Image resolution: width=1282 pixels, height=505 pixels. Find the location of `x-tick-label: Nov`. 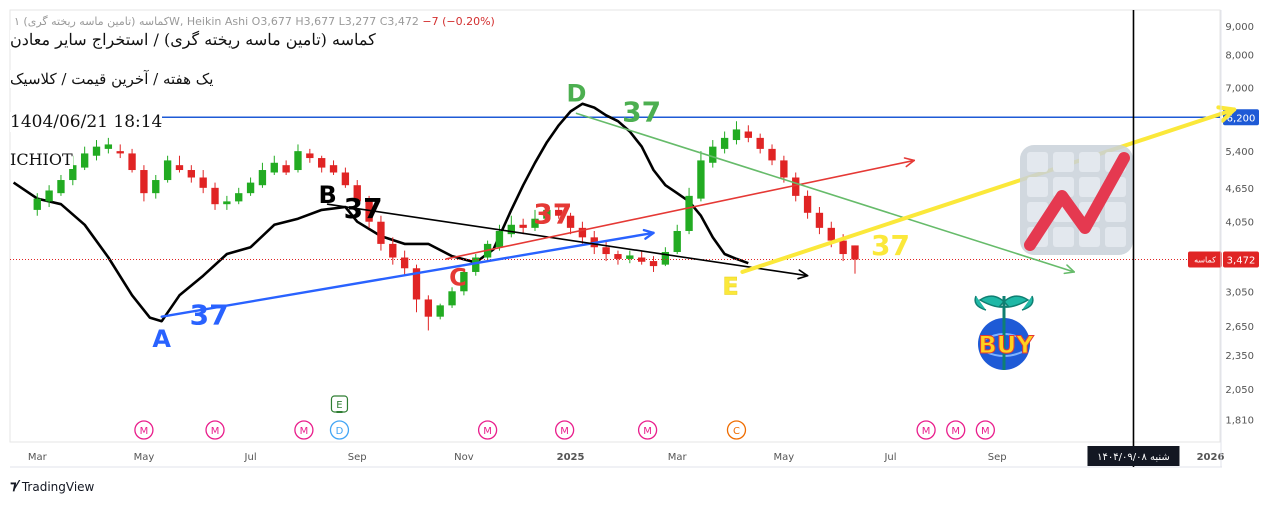

x-tick-label: Nov is located at coordinates (464, 457).